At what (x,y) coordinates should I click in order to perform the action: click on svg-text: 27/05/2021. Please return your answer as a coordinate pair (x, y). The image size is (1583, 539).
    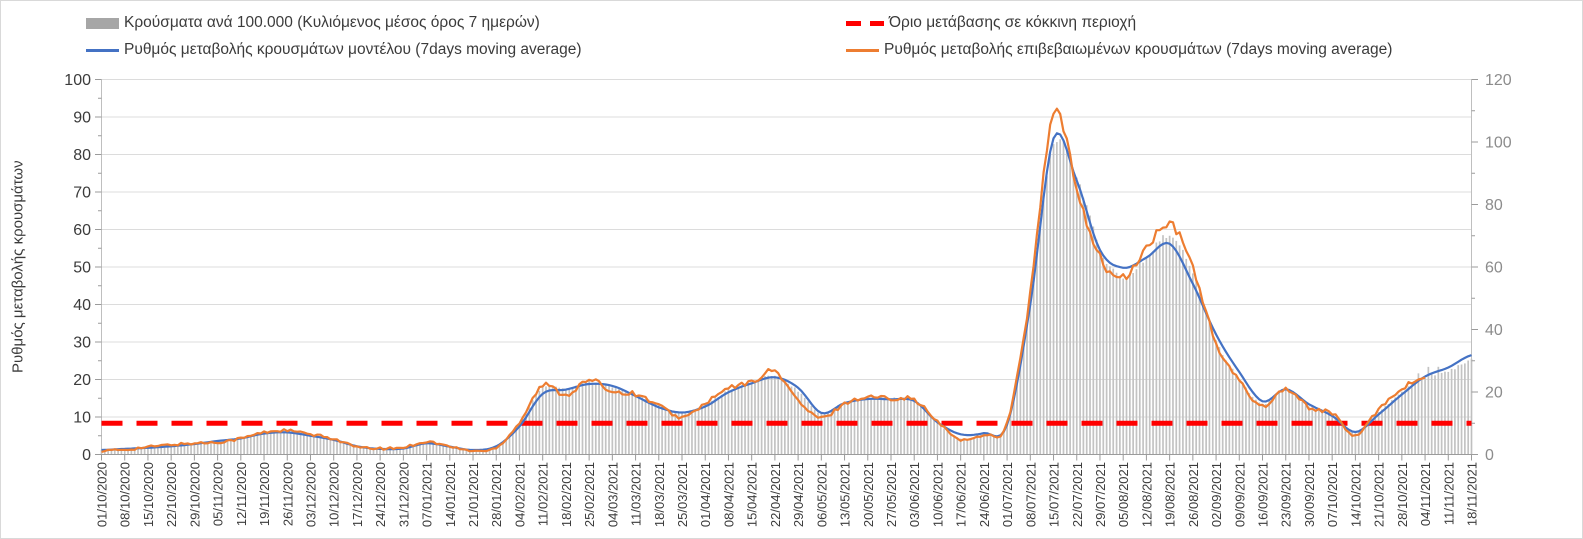
    Looking at the image, I should click on (891, 494).